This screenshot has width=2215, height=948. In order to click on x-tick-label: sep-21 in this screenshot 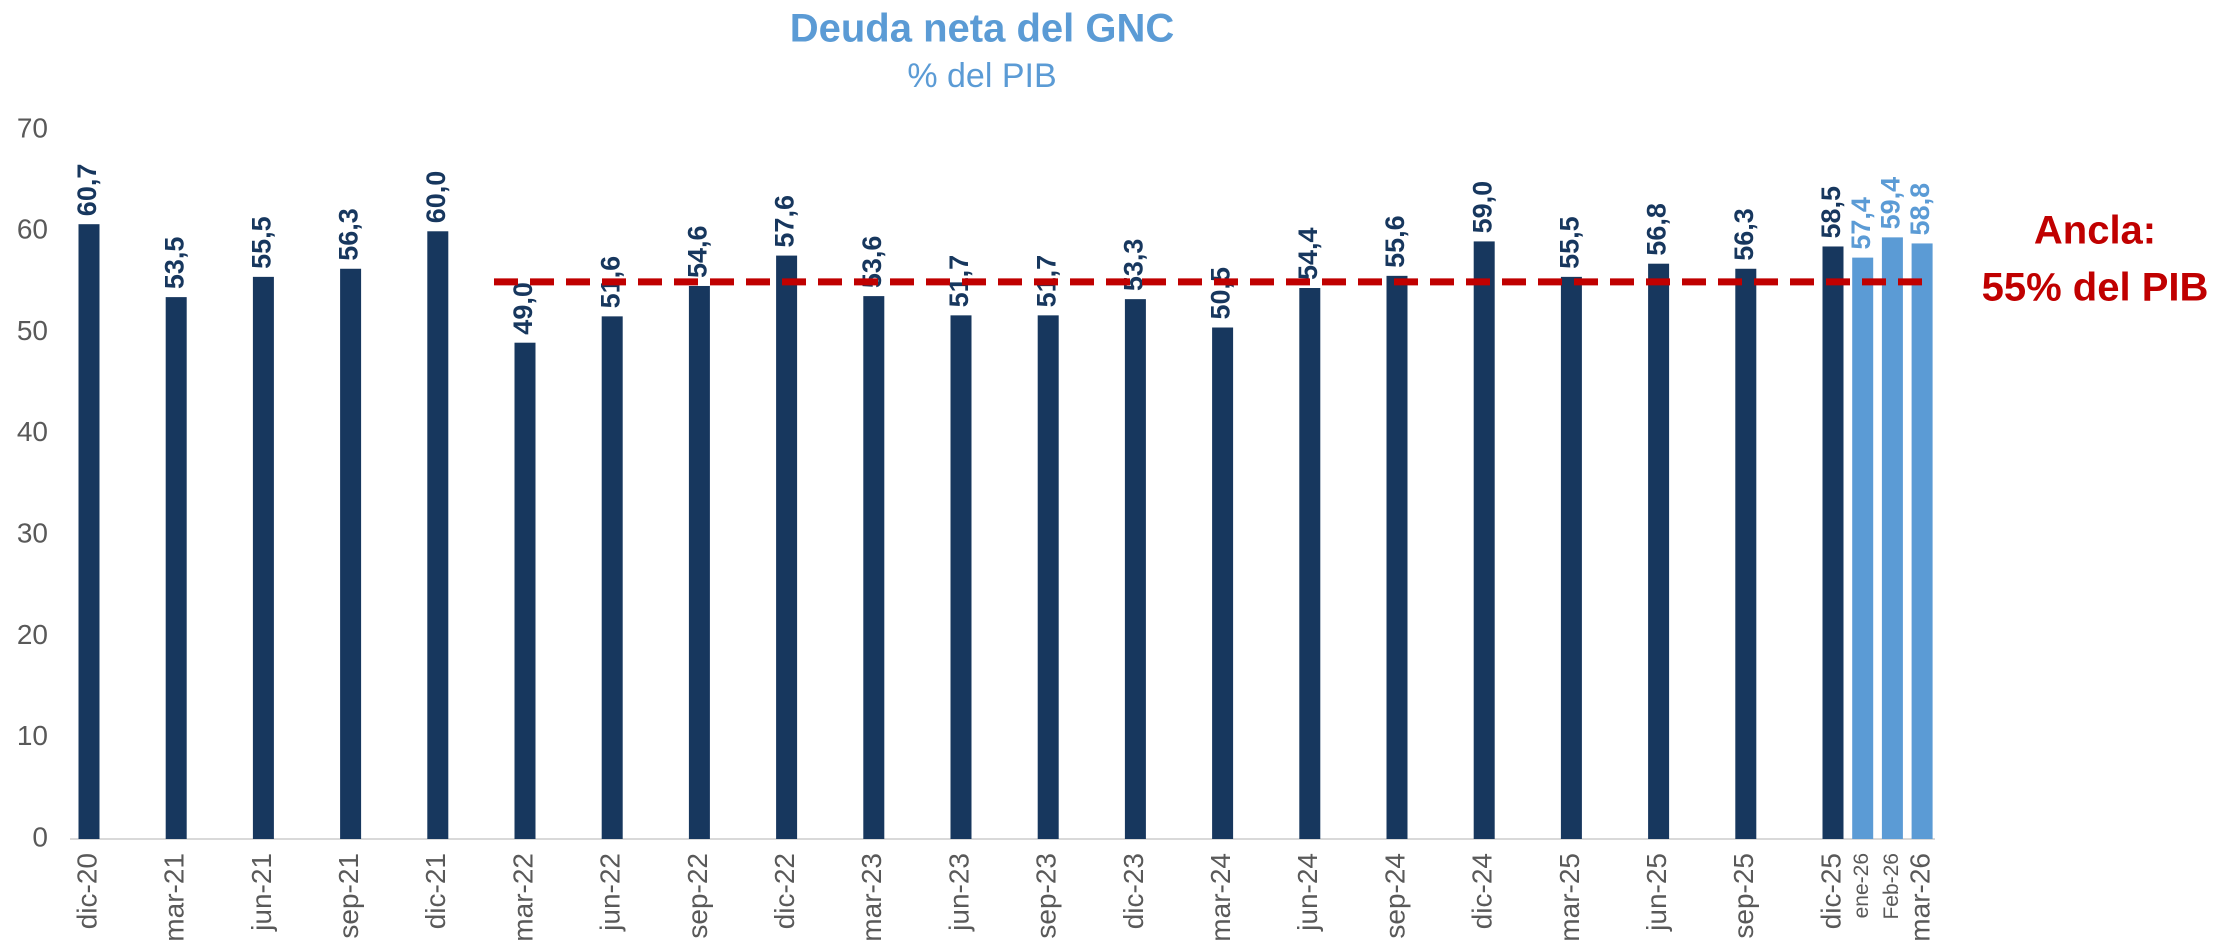, I will do `click(348, 896)`.